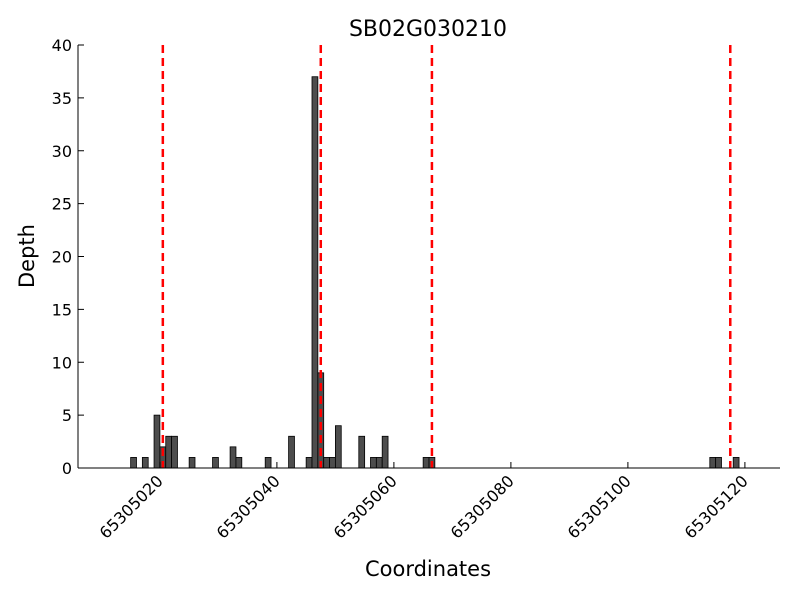 The height and width of the screenshot is (600, 800). Describe the element at coordinates (62, 257) in the screenshot. I see `y-tick-label: 20` at that location.